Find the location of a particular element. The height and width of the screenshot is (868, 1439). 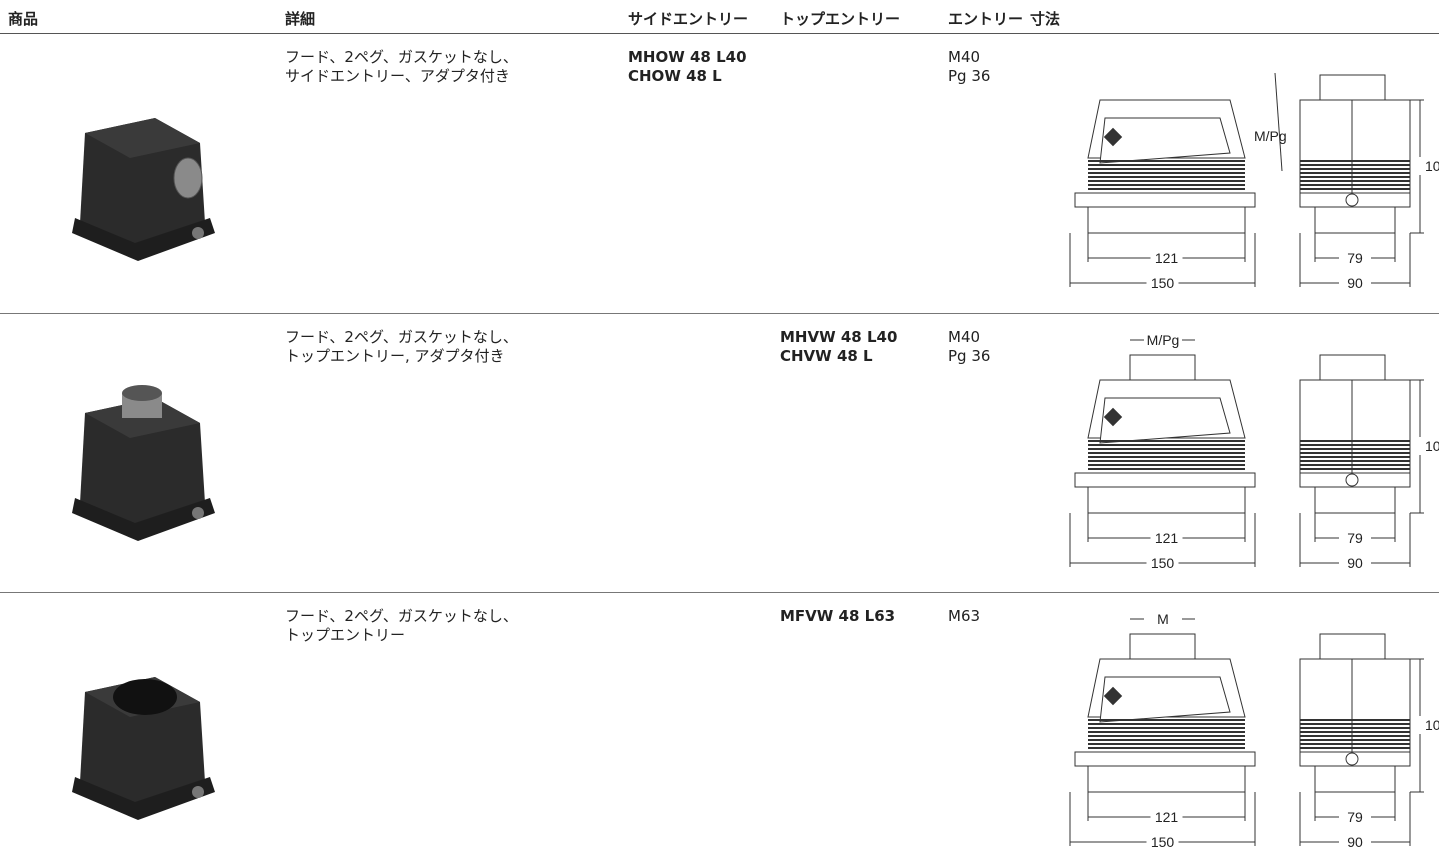

entry-size: M63 is located at coordinates (964, 616).